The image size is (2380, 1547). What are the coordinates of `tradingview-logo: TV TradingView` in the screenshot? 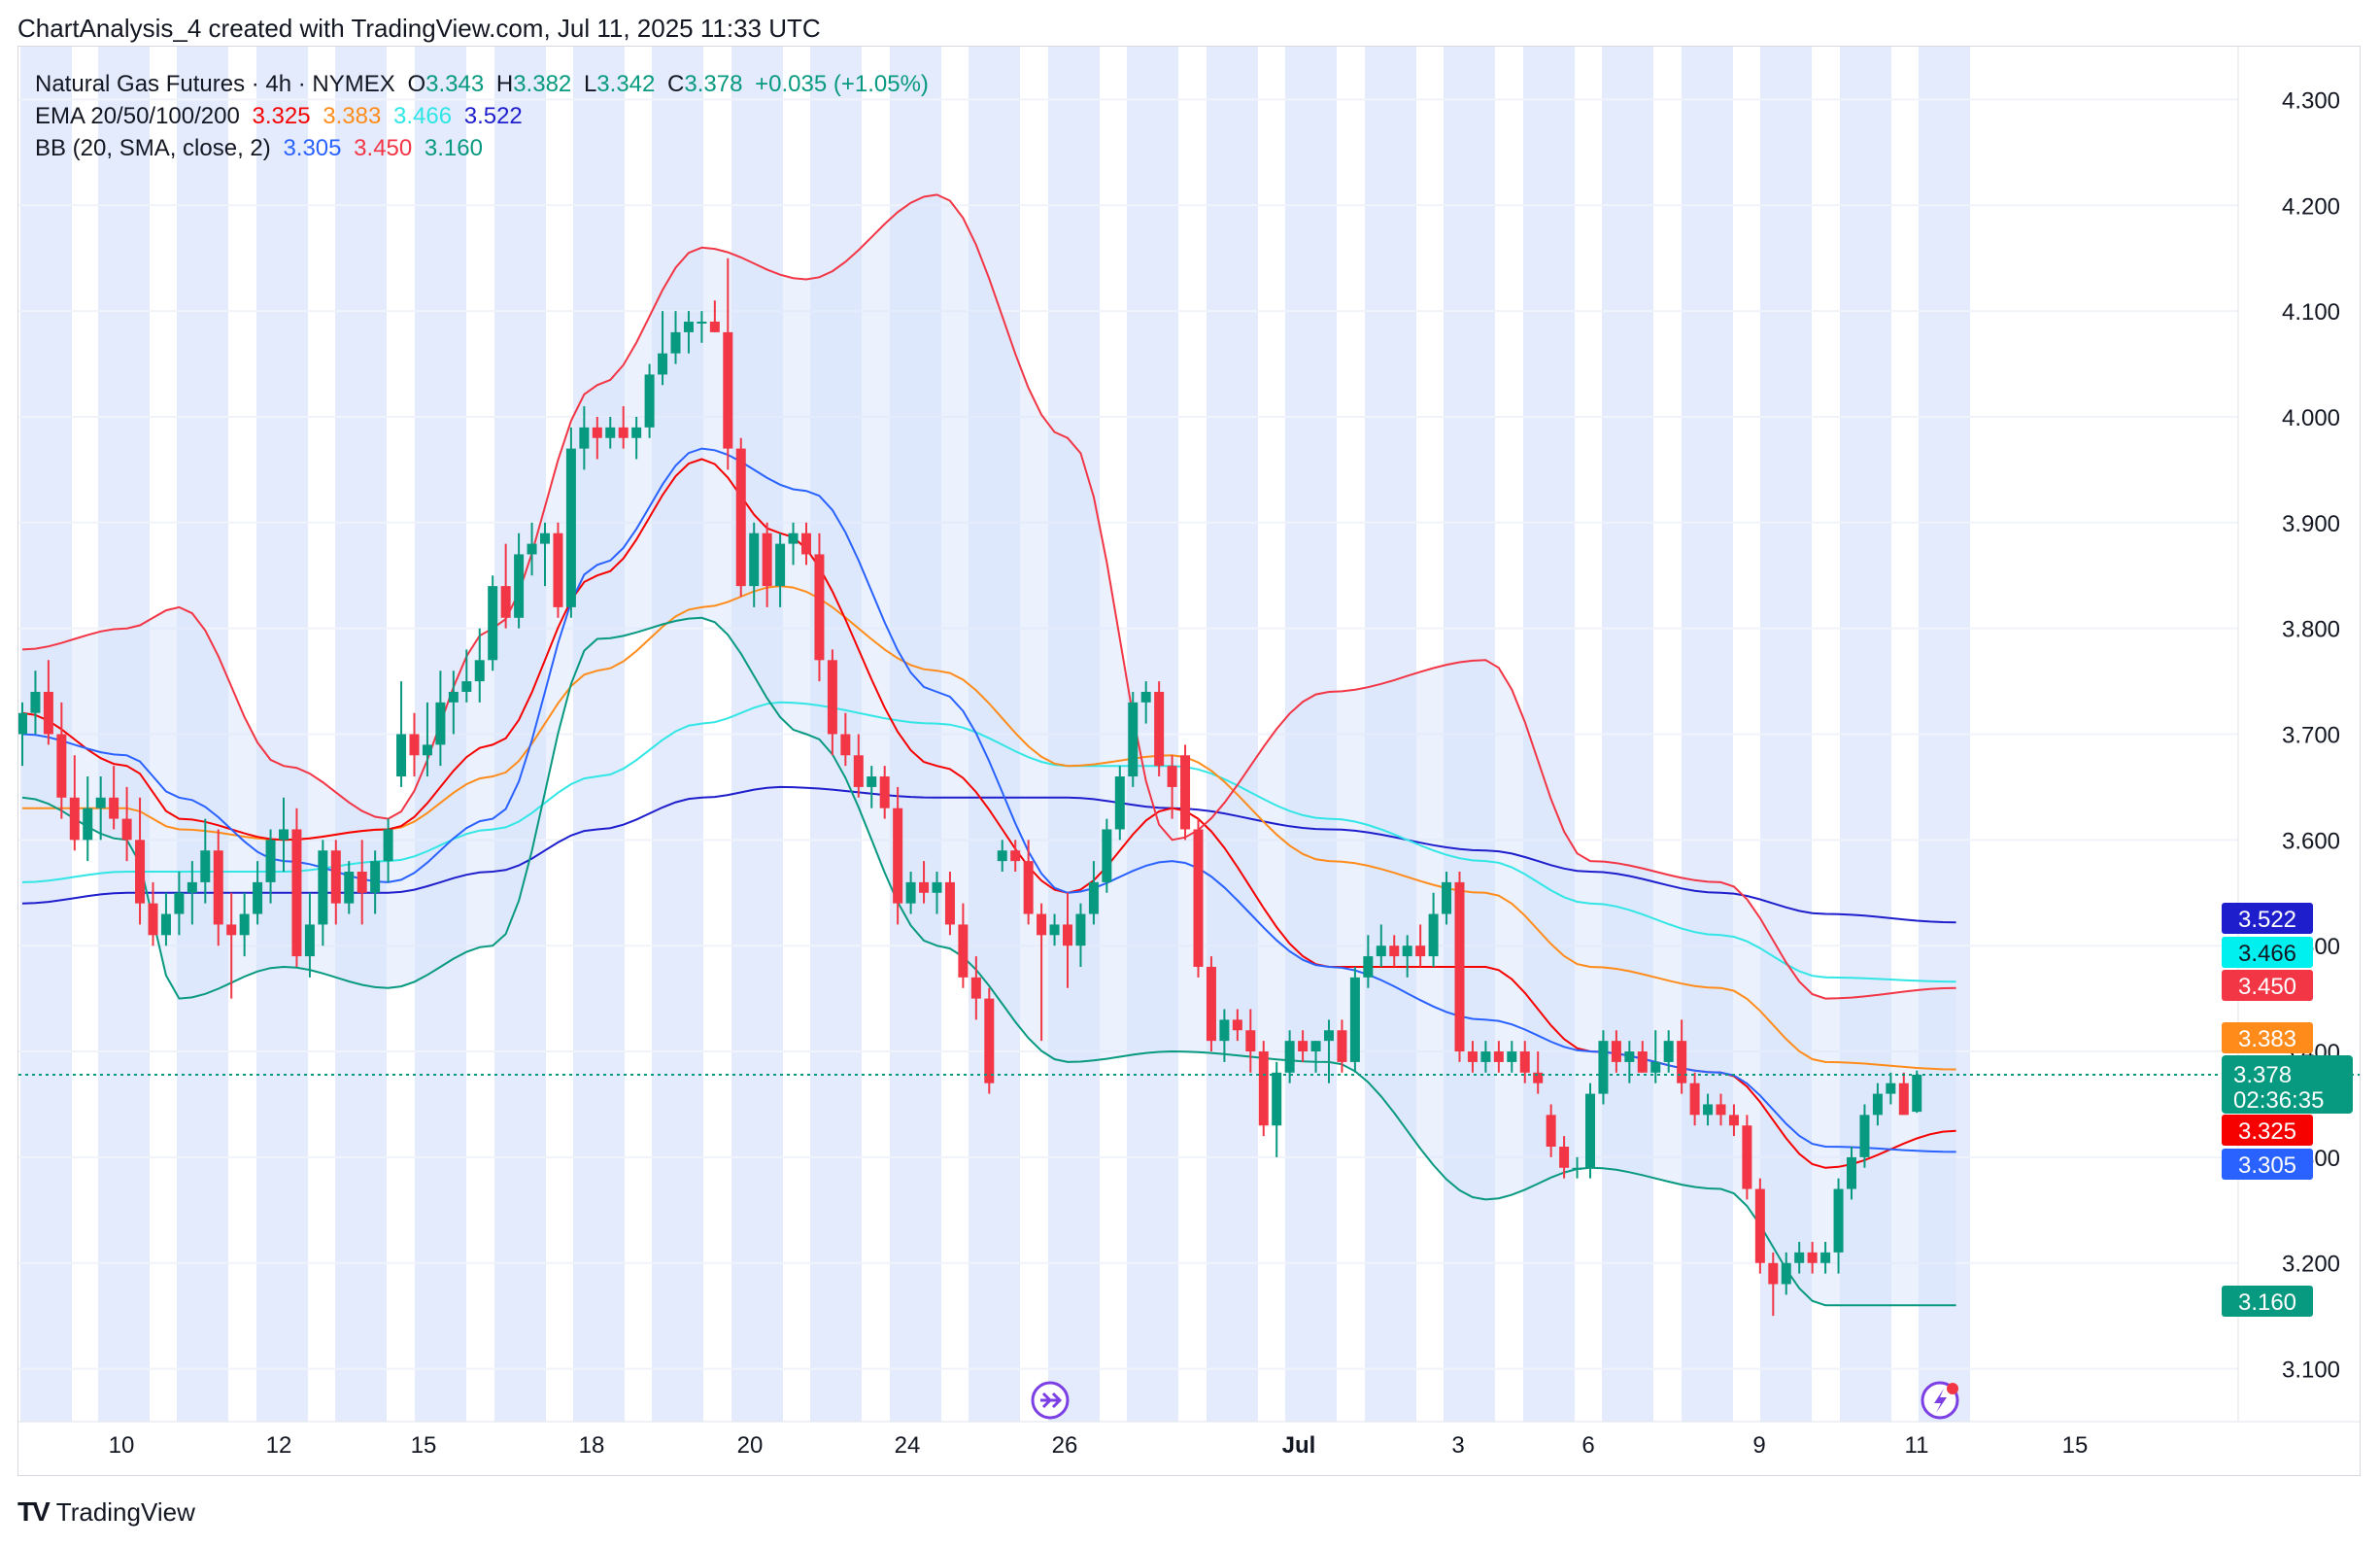 It's located at (106, 1512).